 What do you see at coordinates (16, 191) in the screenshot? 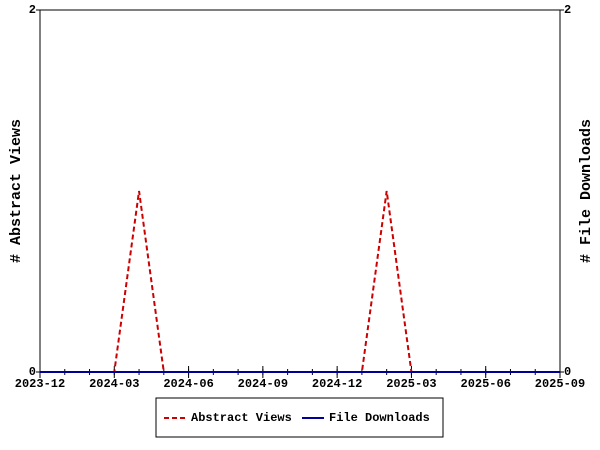
I see `y-axis-title: # Abstract Views` at bounding box center [16, 191].